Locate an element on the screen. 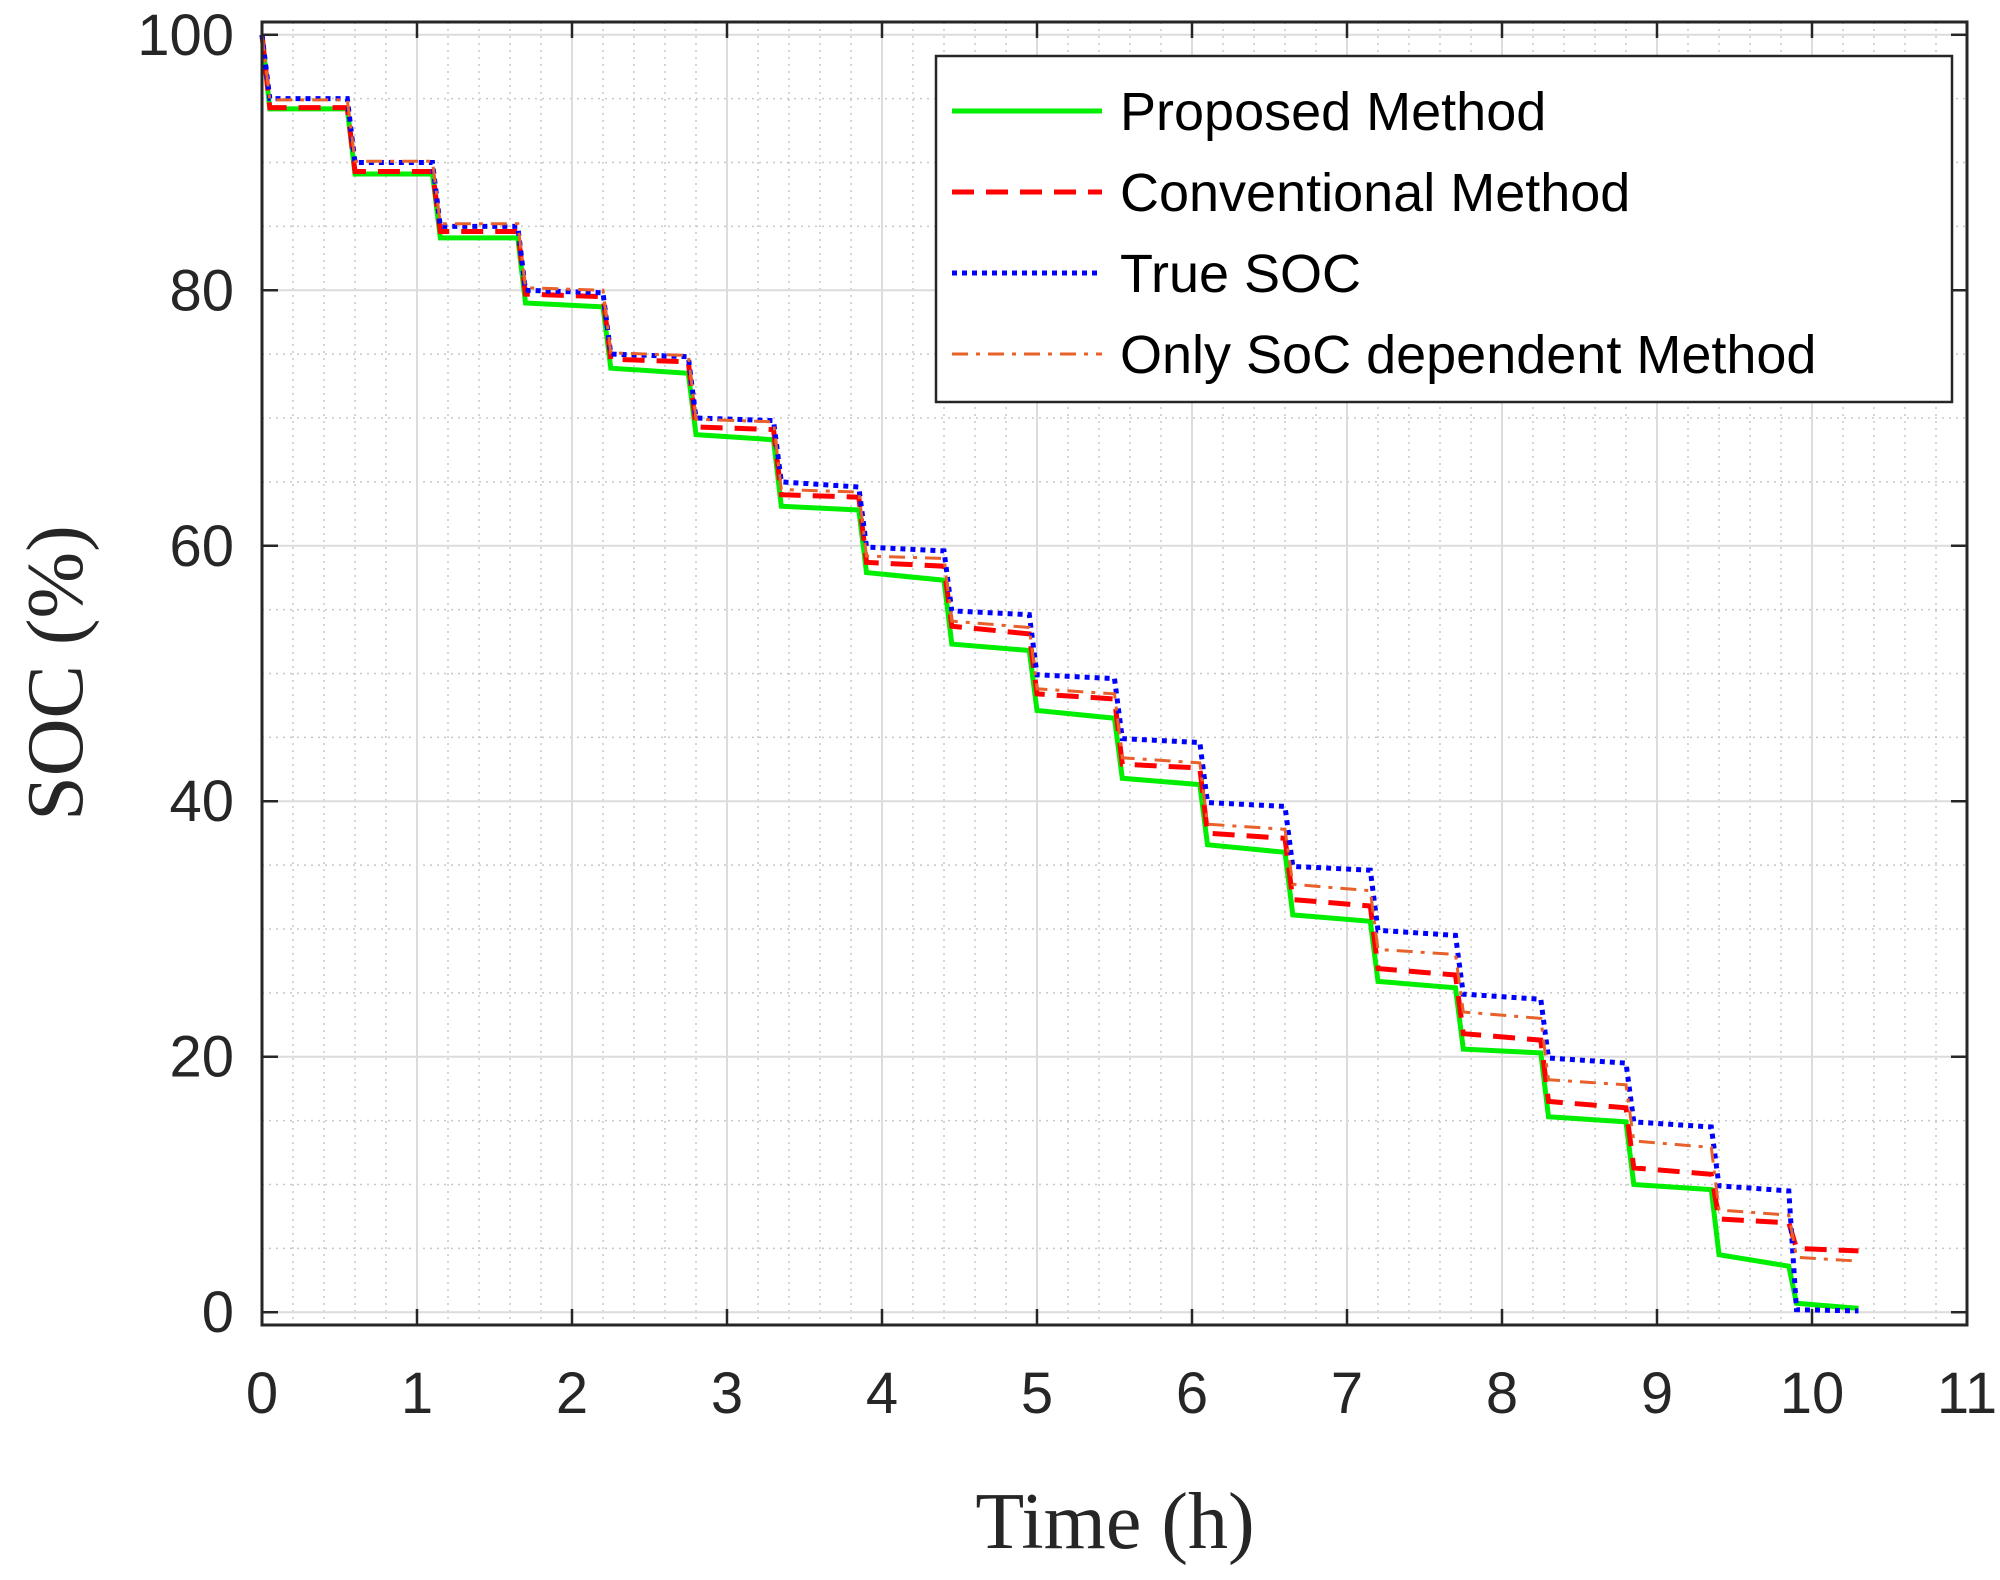  legend-label-soc-dependent: Only SoC dependent Method is located at coordinates (1468, 355).